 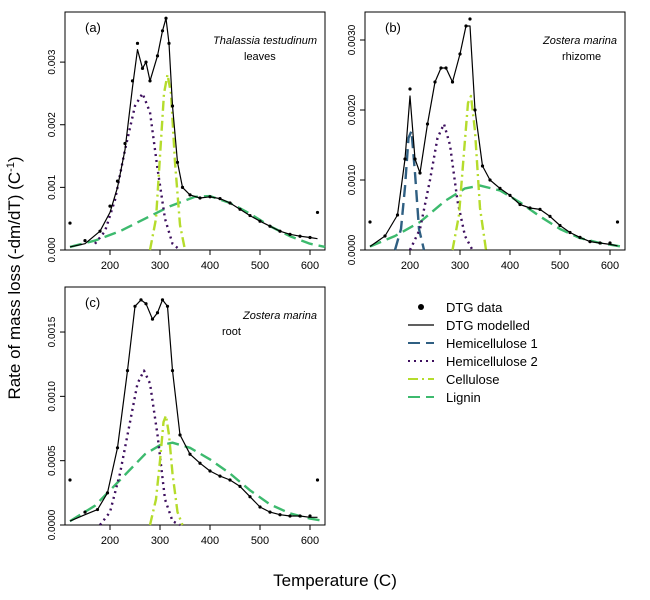 I want to click on legend-label: Cellulose, so click(x=472, y=379).